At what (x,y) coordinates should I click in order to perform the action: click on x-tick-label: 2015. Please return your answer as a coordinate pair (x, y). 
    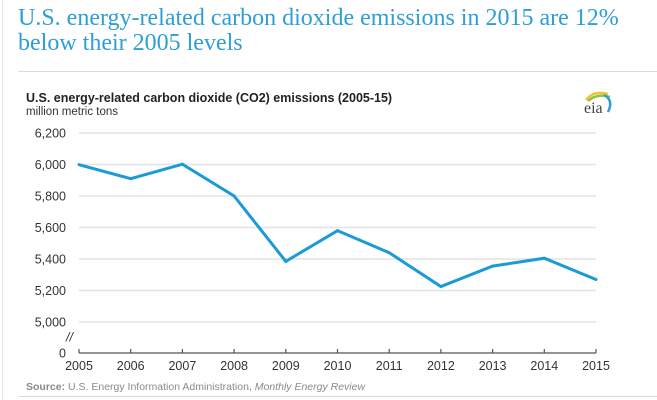
    Looking at the image, I should click on (596, 366).